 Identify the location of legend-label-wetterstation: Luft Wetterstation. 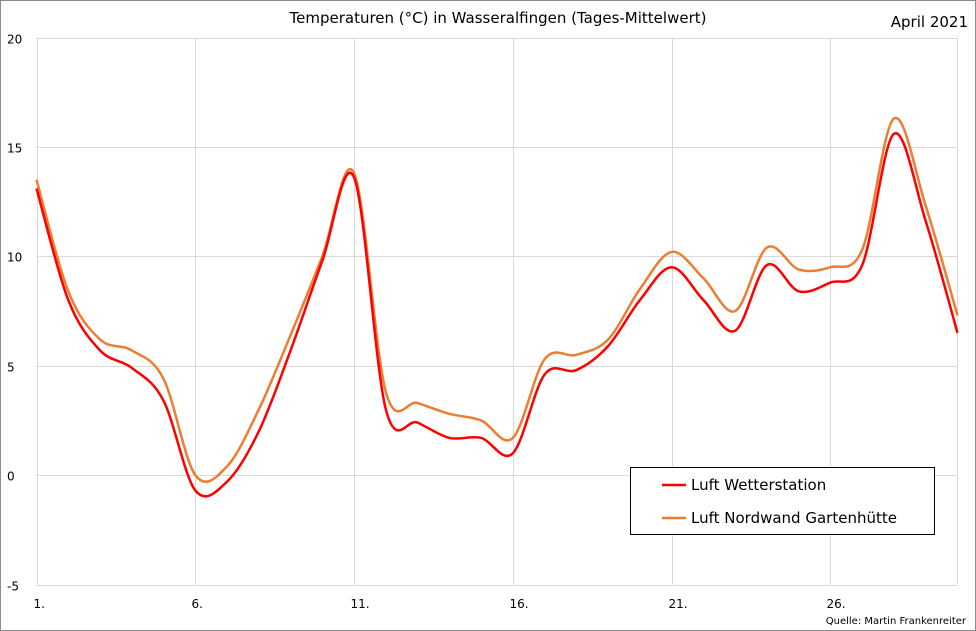
(758, 485).